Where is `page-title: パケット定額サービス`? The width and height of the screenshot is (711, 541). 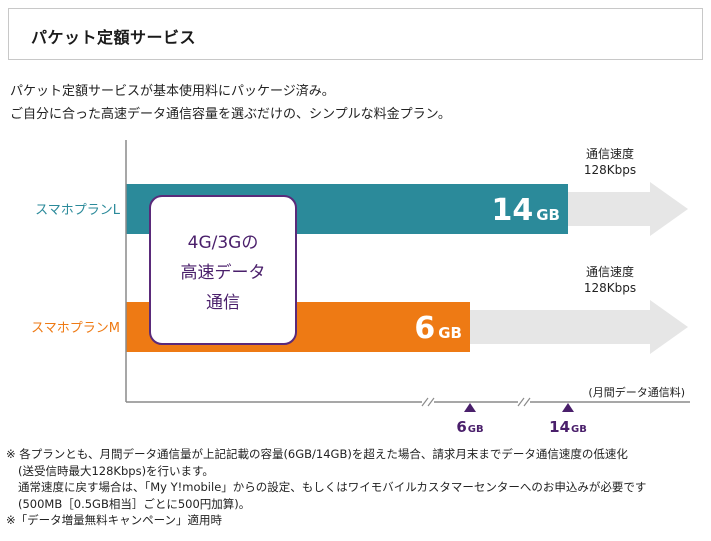
page-title: パケット定額サービス is located at coordinates (114, 37).